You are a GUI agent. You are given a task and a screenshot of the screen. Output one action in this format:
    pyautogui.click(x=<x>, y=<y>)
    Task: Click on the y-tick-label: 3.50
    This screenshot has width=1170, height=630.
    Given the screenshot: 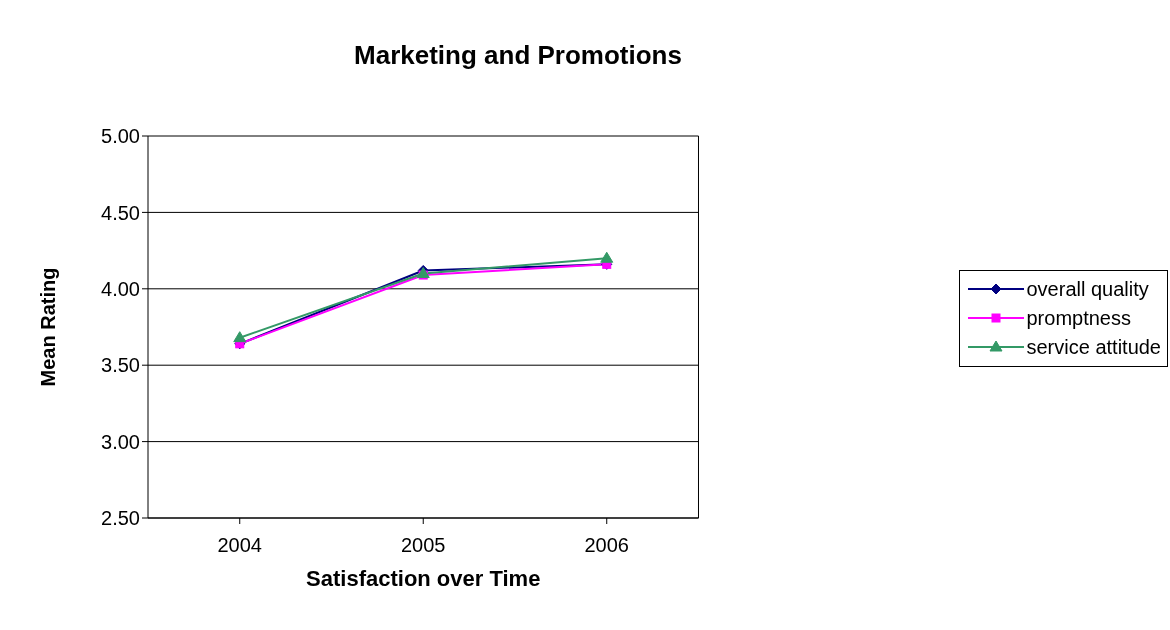 What is the action you would take?
    pyautogui.click(x=120, y=365)
    